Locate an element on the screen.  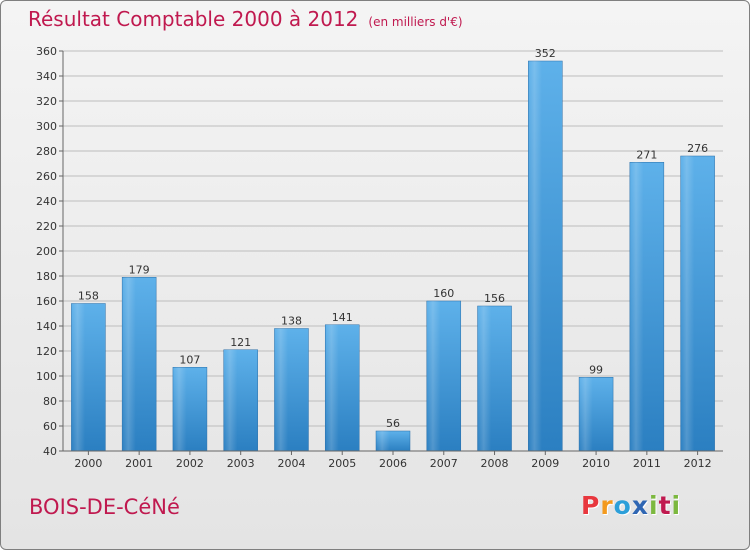
y-tick-label: 200 is located at coordinates (46, 251).